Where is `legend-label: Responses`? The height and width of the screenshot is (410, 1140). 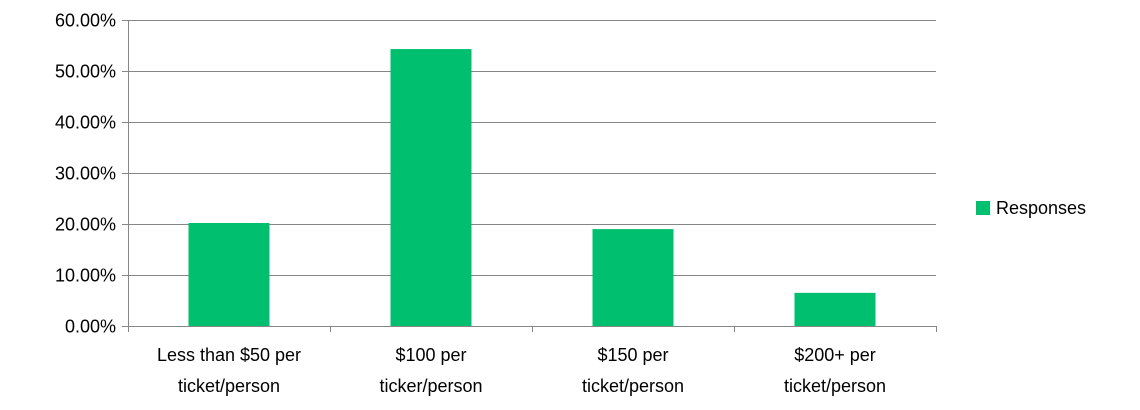
legend-label: Responses is located at coordinates (1041, 208).